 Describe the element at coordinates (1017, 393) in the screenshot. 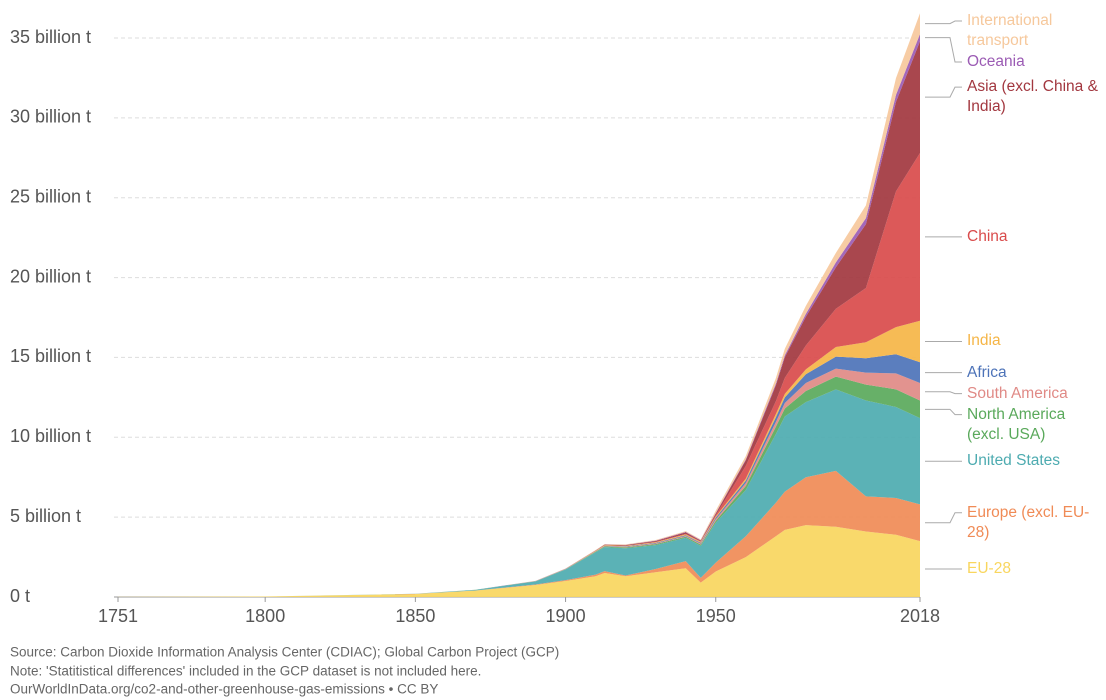

I see `legend-label: South America` at that location.